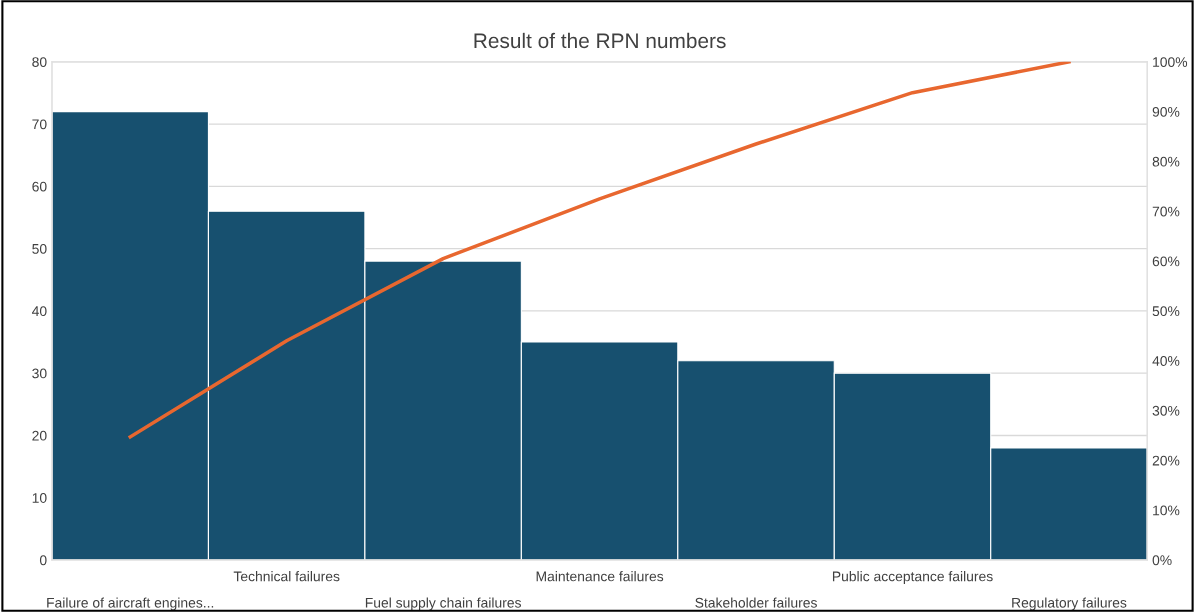  What do you see at coordinates (1166, 211) in the screenshot?
I see `y2-tick-label: 70%` at bounding box center [1166, 211].